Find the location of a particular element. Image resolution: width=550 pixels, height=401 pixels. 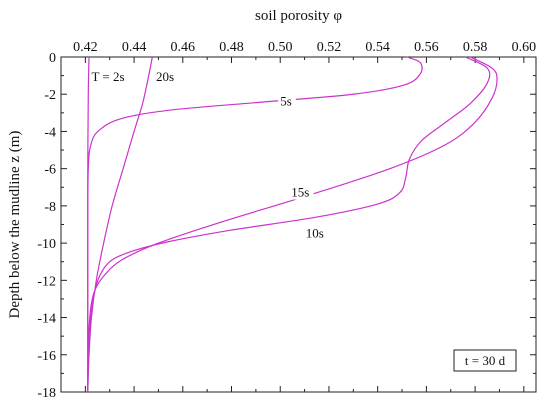

y-tick-label: -18 is located at coordinates (46, 393).